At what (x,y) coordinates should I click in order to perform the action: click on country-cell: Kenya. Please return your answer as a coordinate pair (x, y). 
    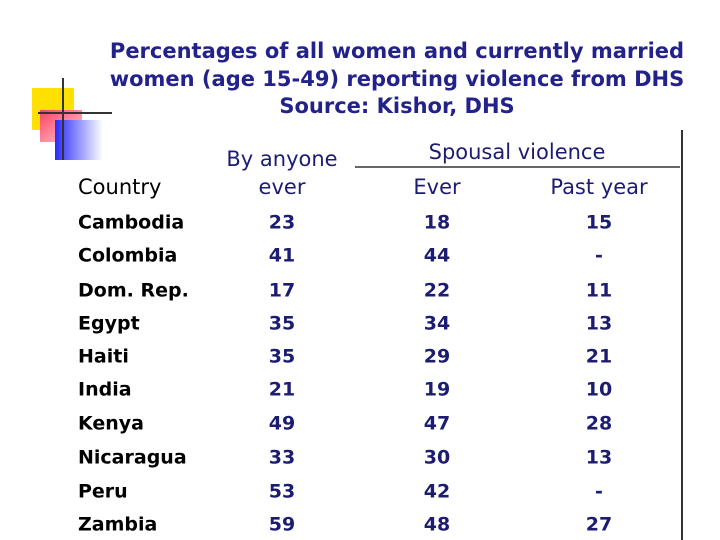
    Looking at the image, I should click on (111, 424).